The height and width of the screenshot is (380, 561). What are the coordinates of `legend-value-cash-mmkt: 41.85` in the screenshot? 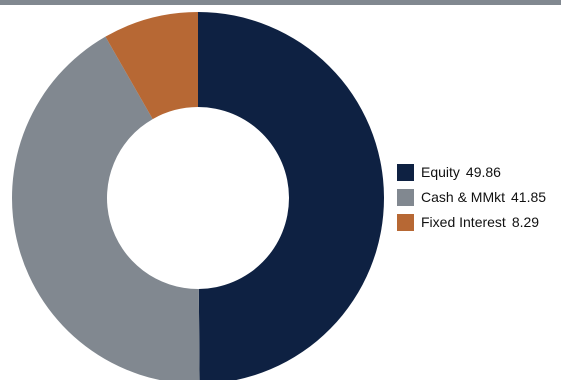 It's located at (528, 197).